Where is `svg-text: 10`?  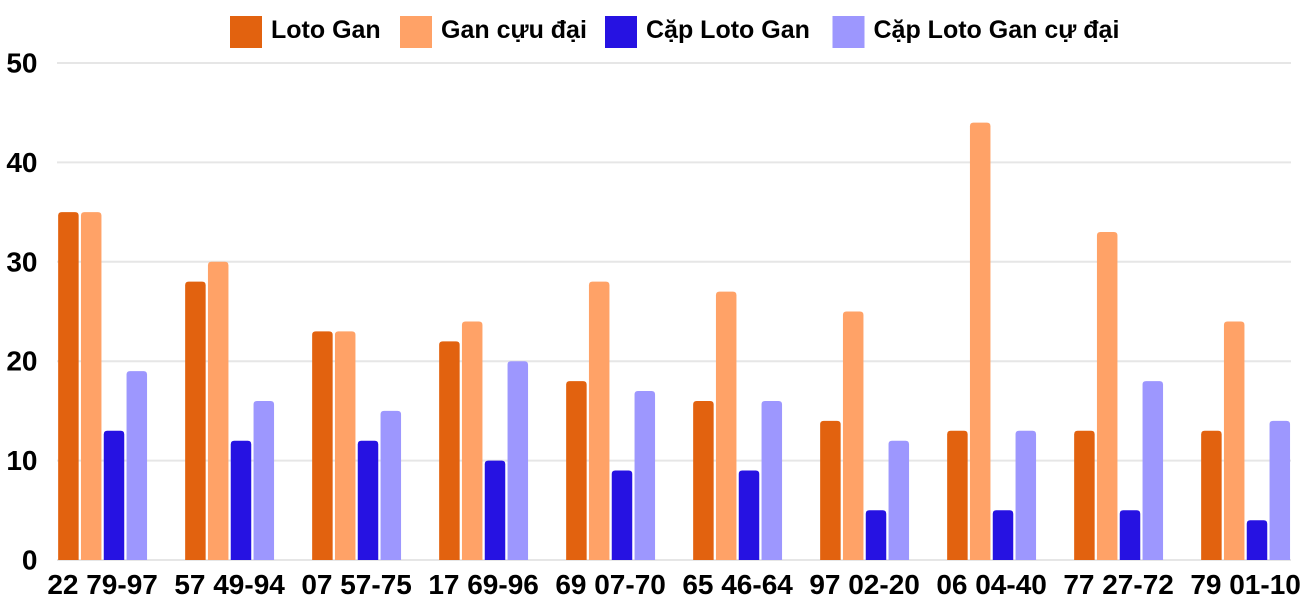
svg-text: 10 is located at coordinates (21, 460).